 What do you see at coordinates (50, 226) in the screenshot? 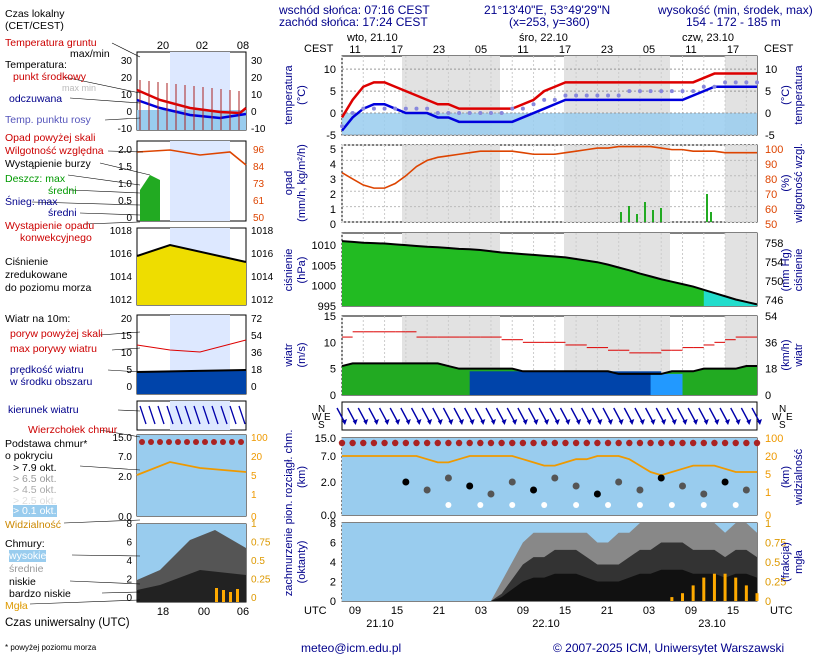
I see `legend-conv-precip-1: Wystąpienie opadu` at bounding box center [50, 226].